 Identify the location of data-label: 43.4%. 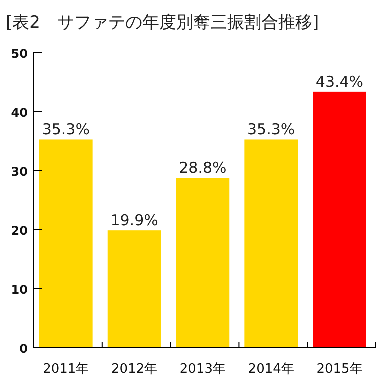
(340, 81).